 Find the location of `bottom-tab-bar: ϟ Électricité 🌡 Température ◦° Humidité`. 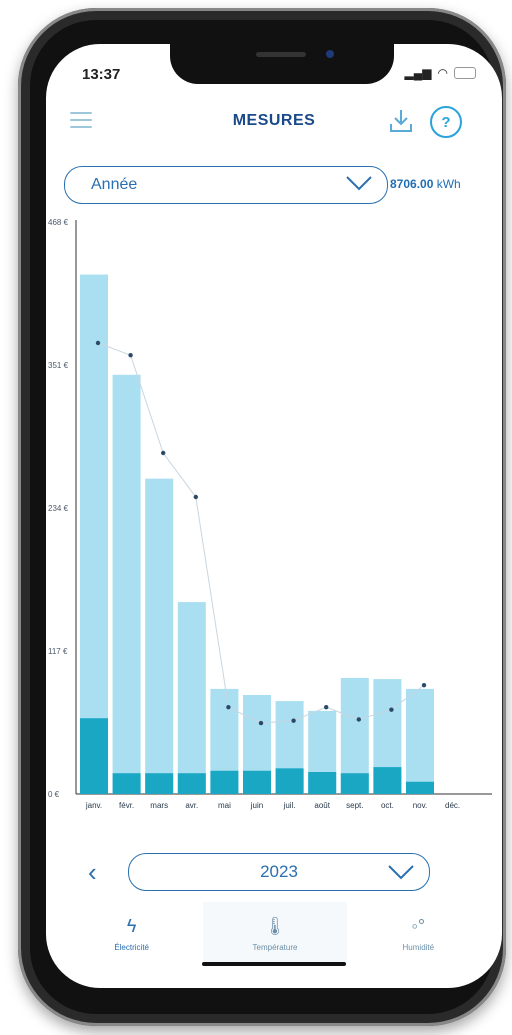

bottom-tab-bar: ϟ Électricité 🌡 Température ◦° Humidité is located at coordinates (275, 934).